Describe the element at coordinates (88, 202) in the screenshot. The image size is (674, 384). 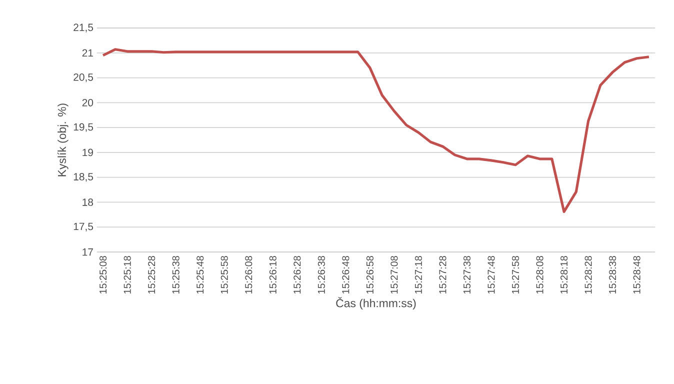
I see `y-tick-label: 18` at that location.